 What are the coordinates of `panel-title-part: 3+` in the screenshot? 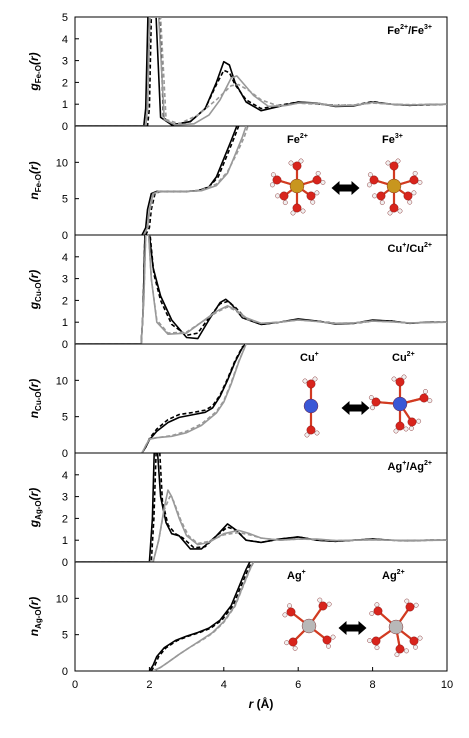 It's located at (428, 27).